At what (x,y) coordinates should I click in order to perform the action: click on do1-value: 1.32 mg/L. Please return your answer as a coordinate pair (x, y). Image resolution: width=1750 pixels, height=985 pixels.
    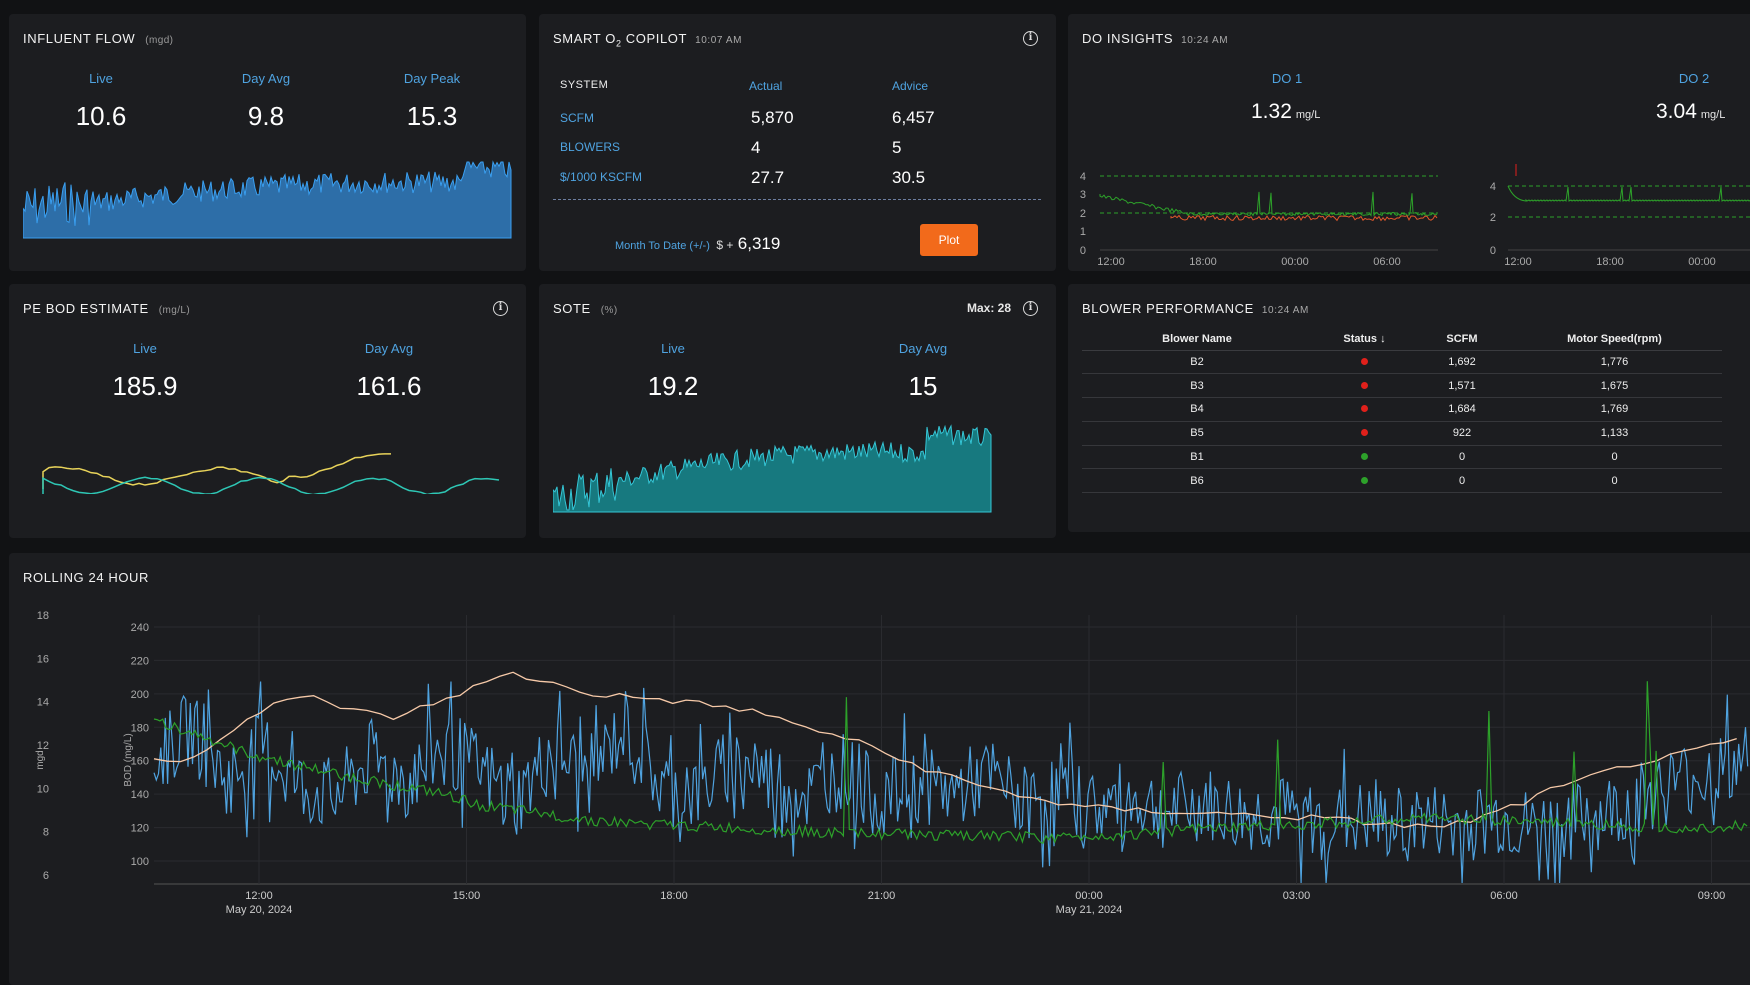
    Looking at the image, I should click on (1286, 111).